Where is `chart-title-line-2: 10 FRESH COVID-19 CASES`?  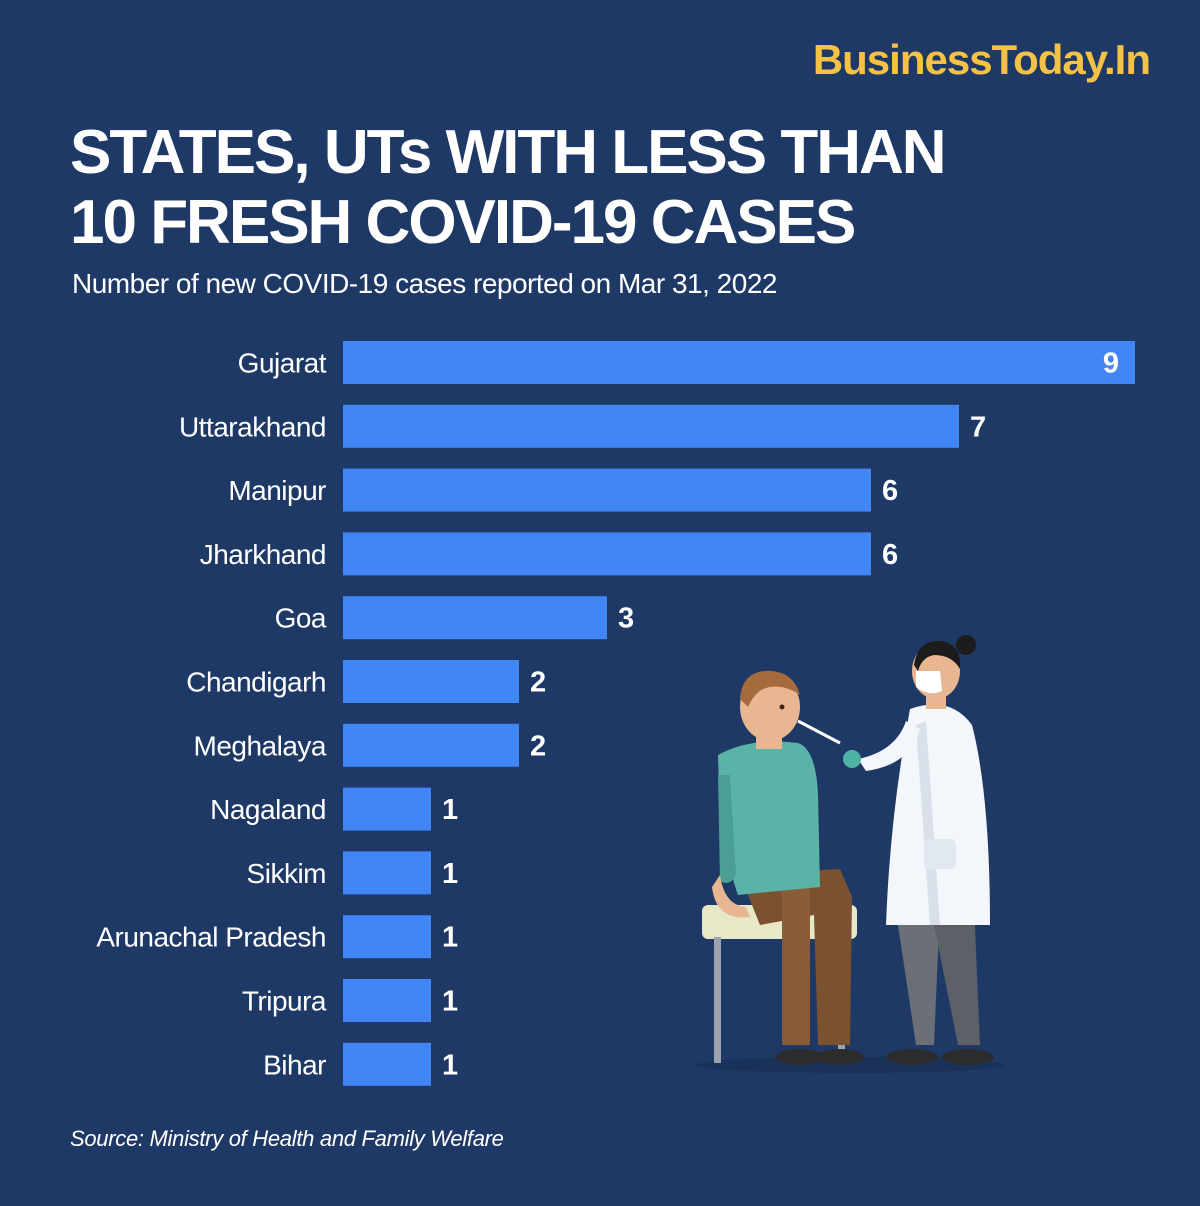
chart-title-line-2: 10 FRESH COVID-19 CASES is located at coordinates (463, 222).